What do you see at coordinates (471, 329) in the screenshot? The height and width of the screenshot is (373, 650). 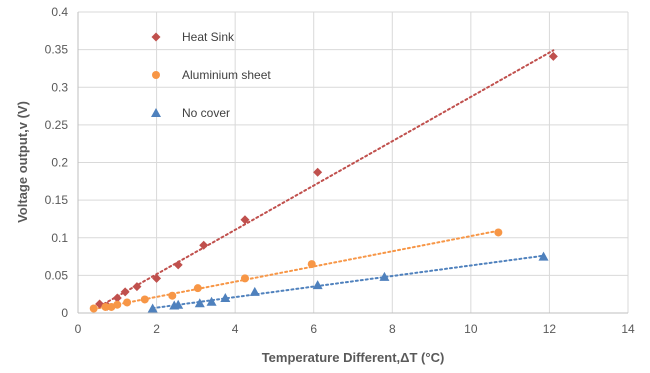 I see `x-tick-label: 10` at bounding box center [471, 329].